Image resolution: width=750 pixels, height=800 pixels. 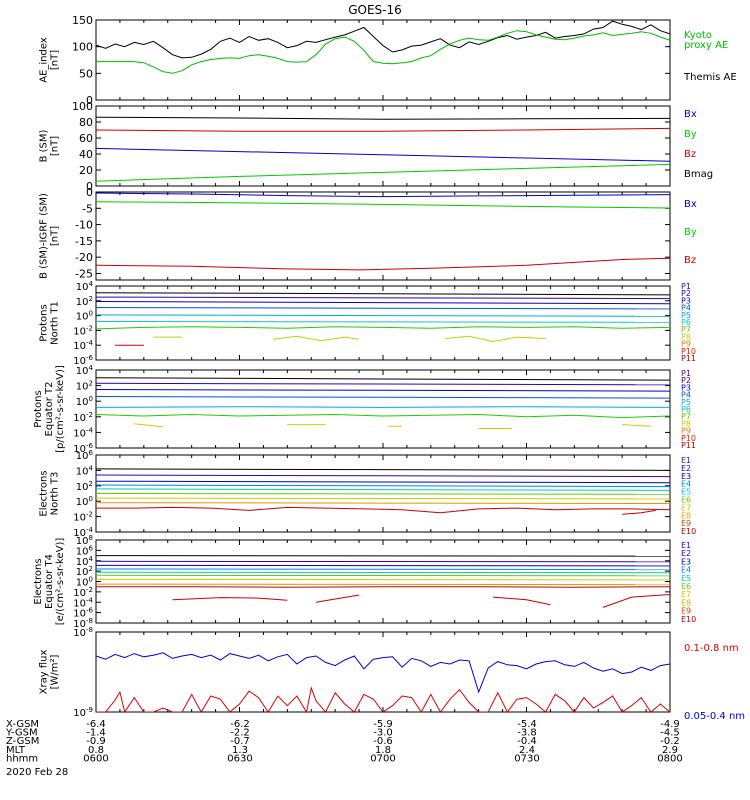 What do you see at coordinates (60, 409) in the screenshot?
I see `y-axis-label: [p/(cm²-s-sr-keV)]` at bounding box center [60, 409].